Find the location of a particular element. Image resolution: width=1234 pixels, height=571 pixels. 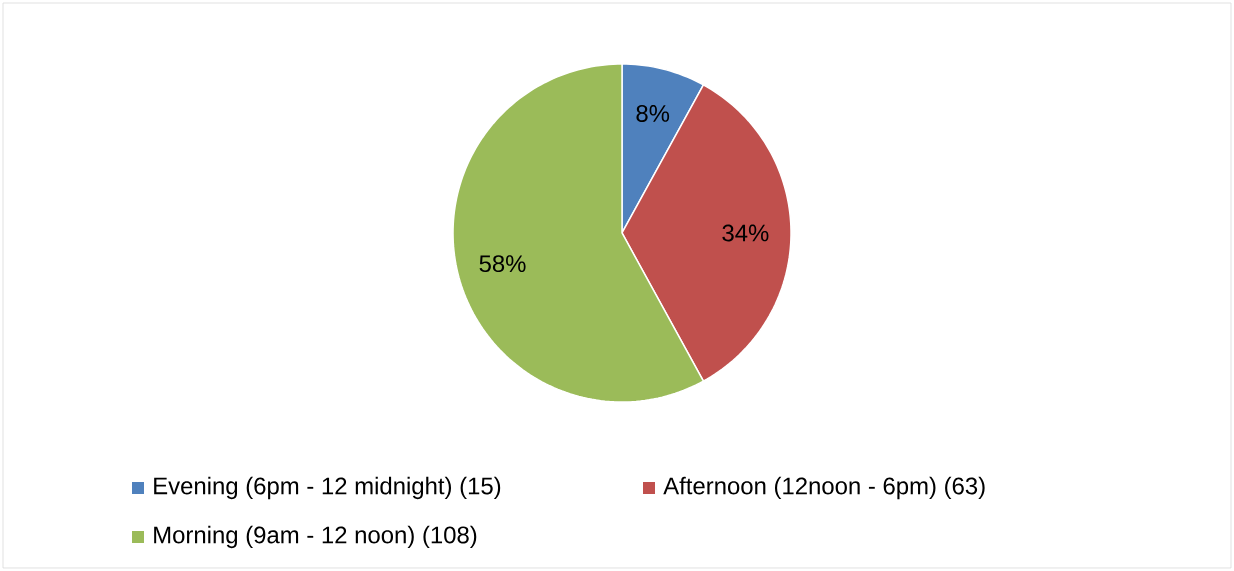

legend-label: Evening (6pm - 12 midnight) (15) is located at coordinates (327, 488).